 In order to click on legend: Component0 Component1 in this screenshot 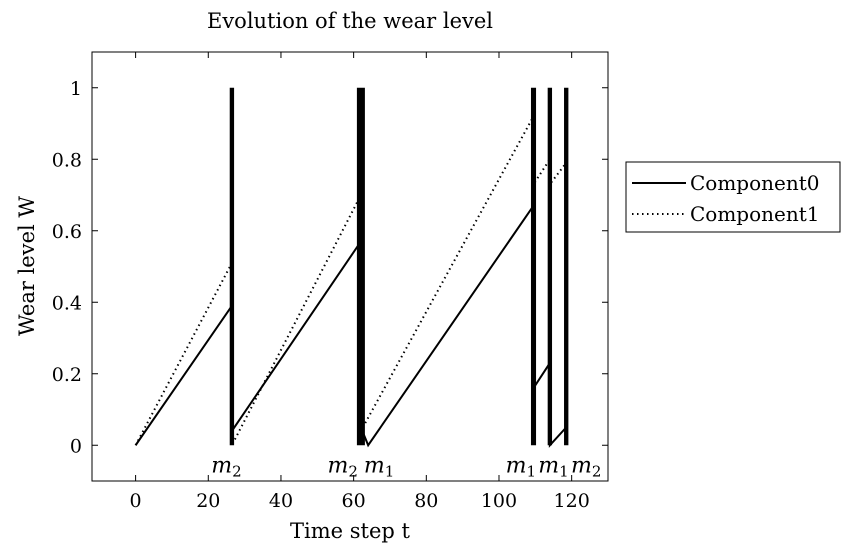, I will do `click(733, 197)`.